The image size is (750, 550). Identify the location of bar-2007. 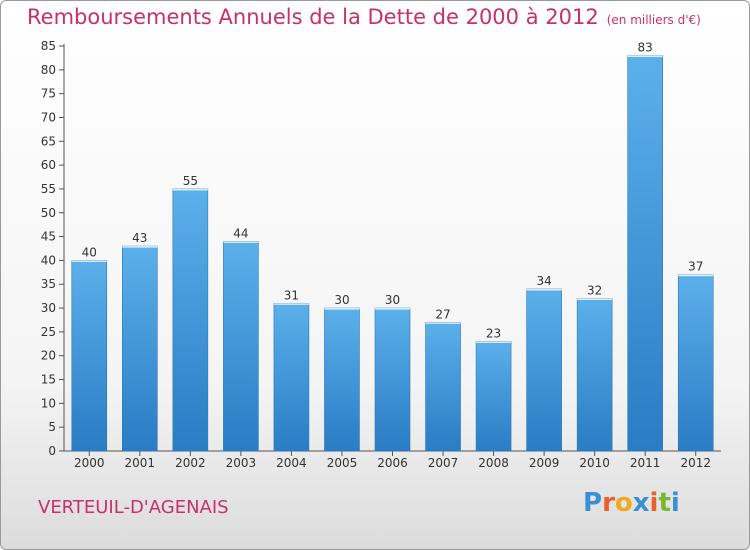
(443, 387).